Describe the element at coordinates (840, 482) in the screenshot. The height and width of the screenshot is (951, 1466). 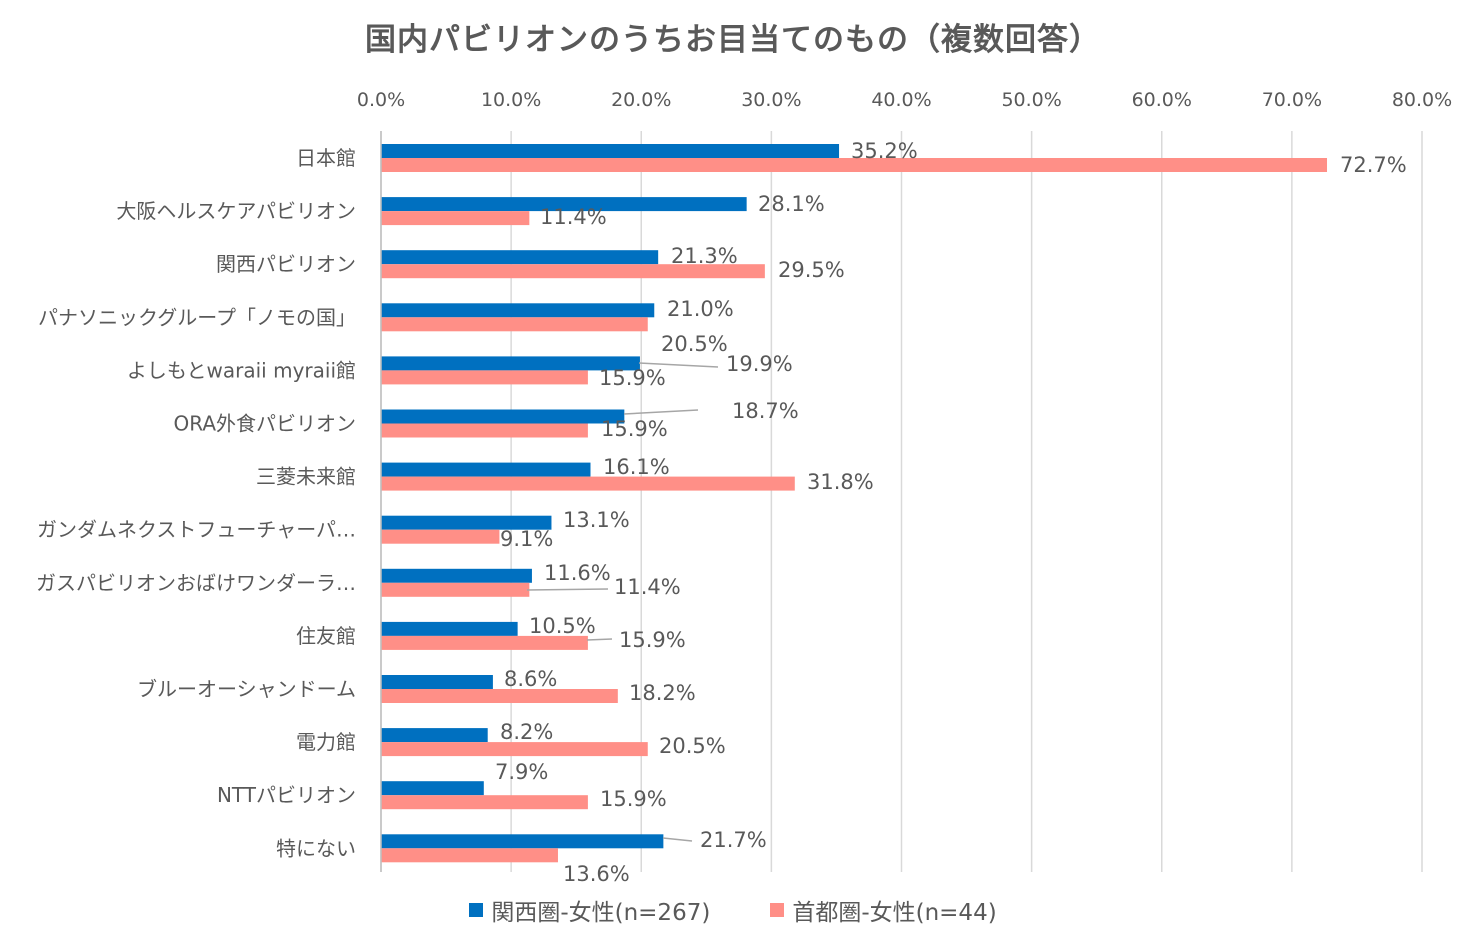
I see `data-label-shutoken: 31.8%` at that location.